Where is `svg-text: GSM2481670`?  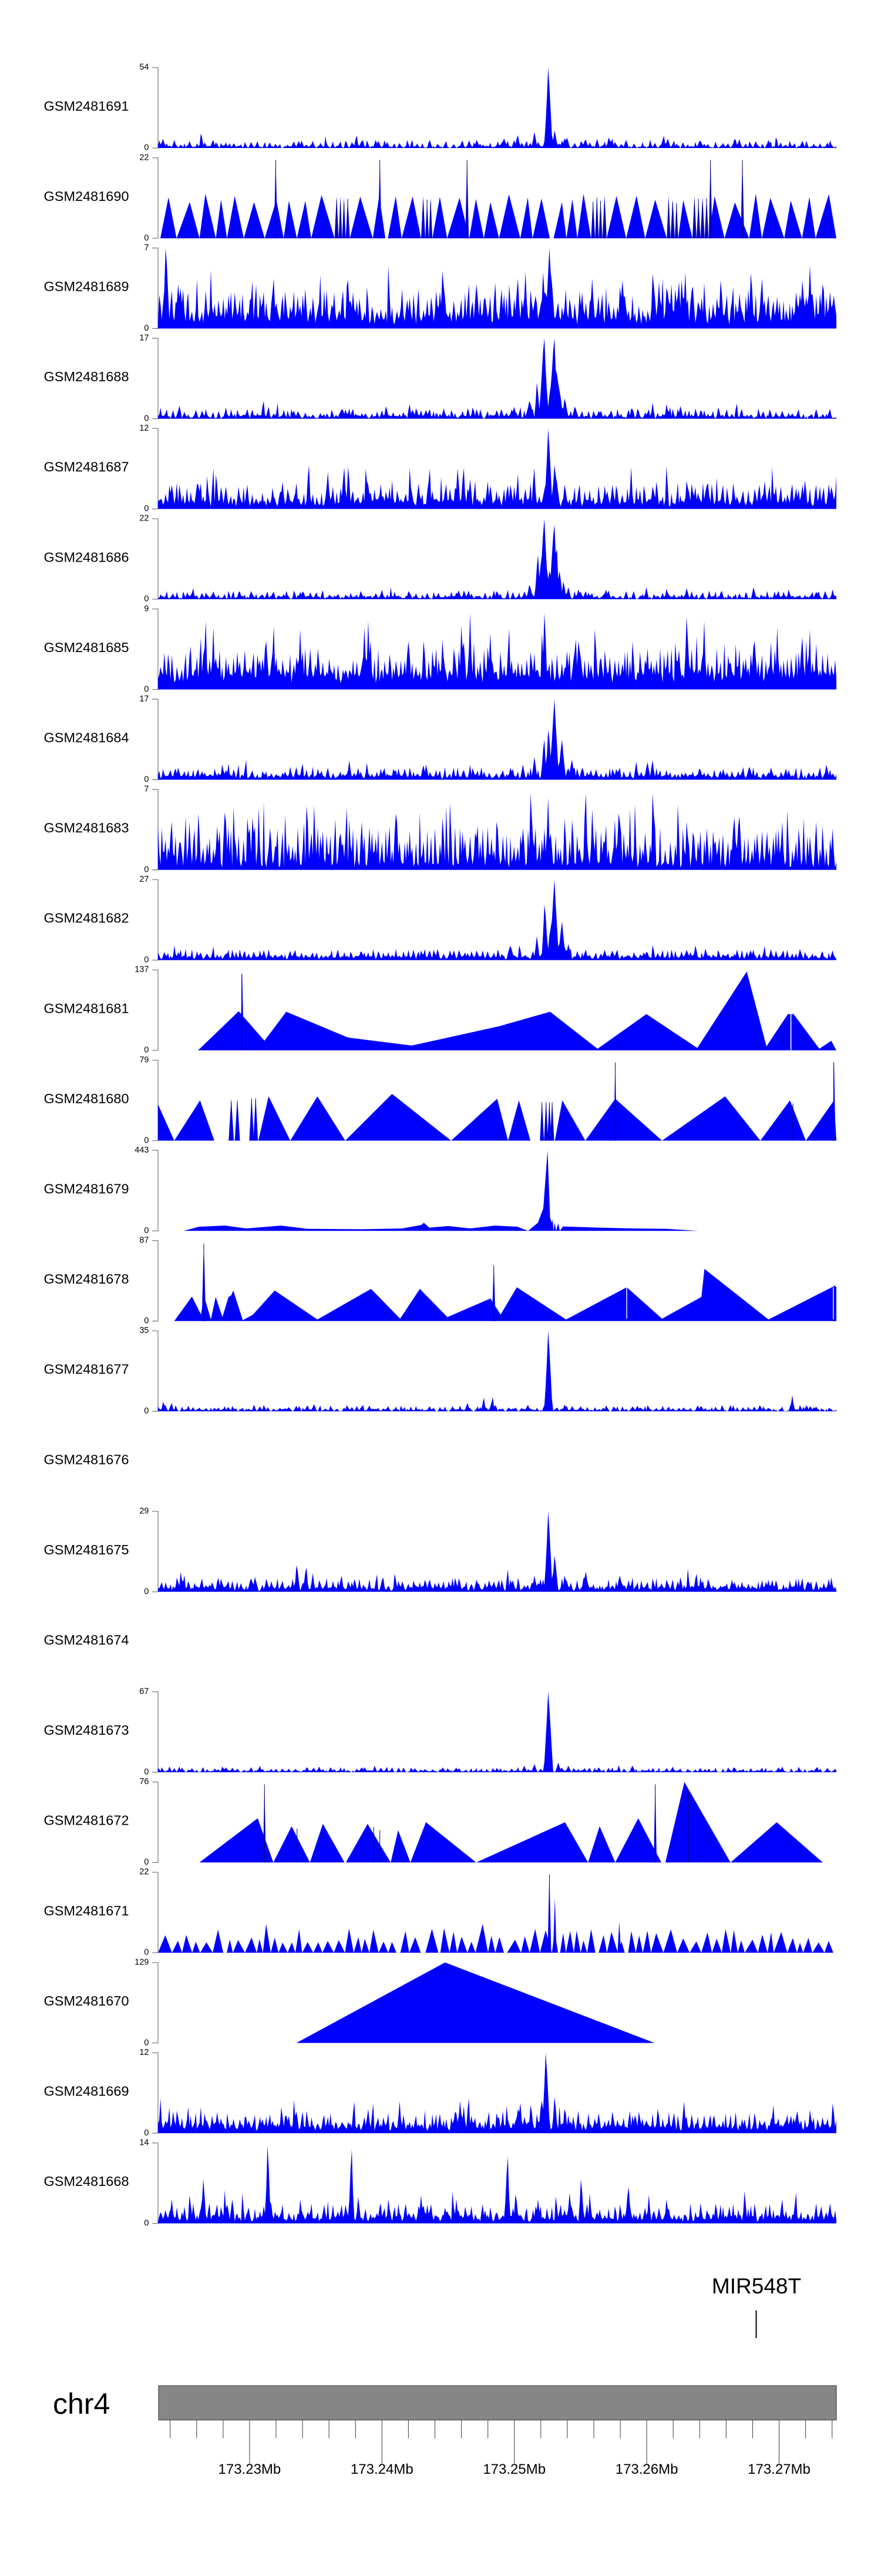 svg-text: GSM2481670 is located at coordinates (87, 2001).